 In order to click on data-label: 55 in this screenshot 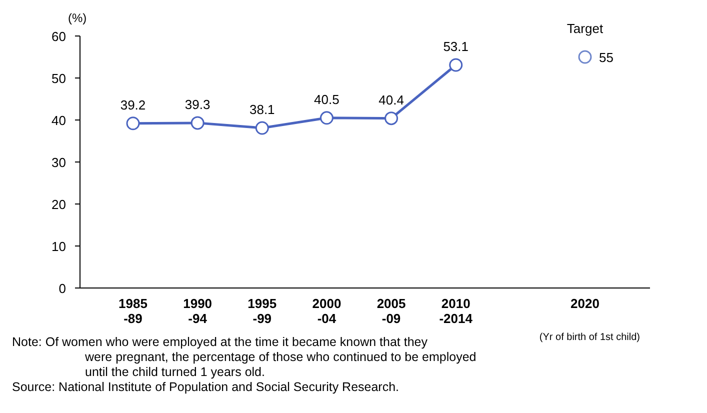, I will do `click(606, 57)`.